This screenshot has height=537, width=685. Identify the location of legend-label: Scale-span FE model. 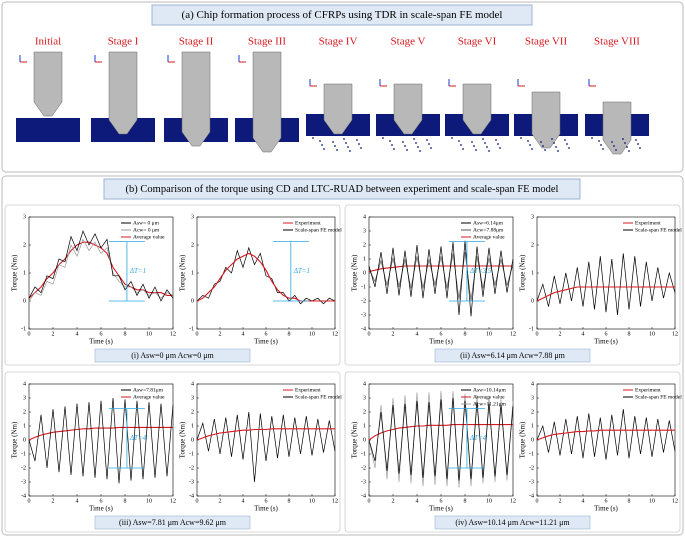
(318, 397).